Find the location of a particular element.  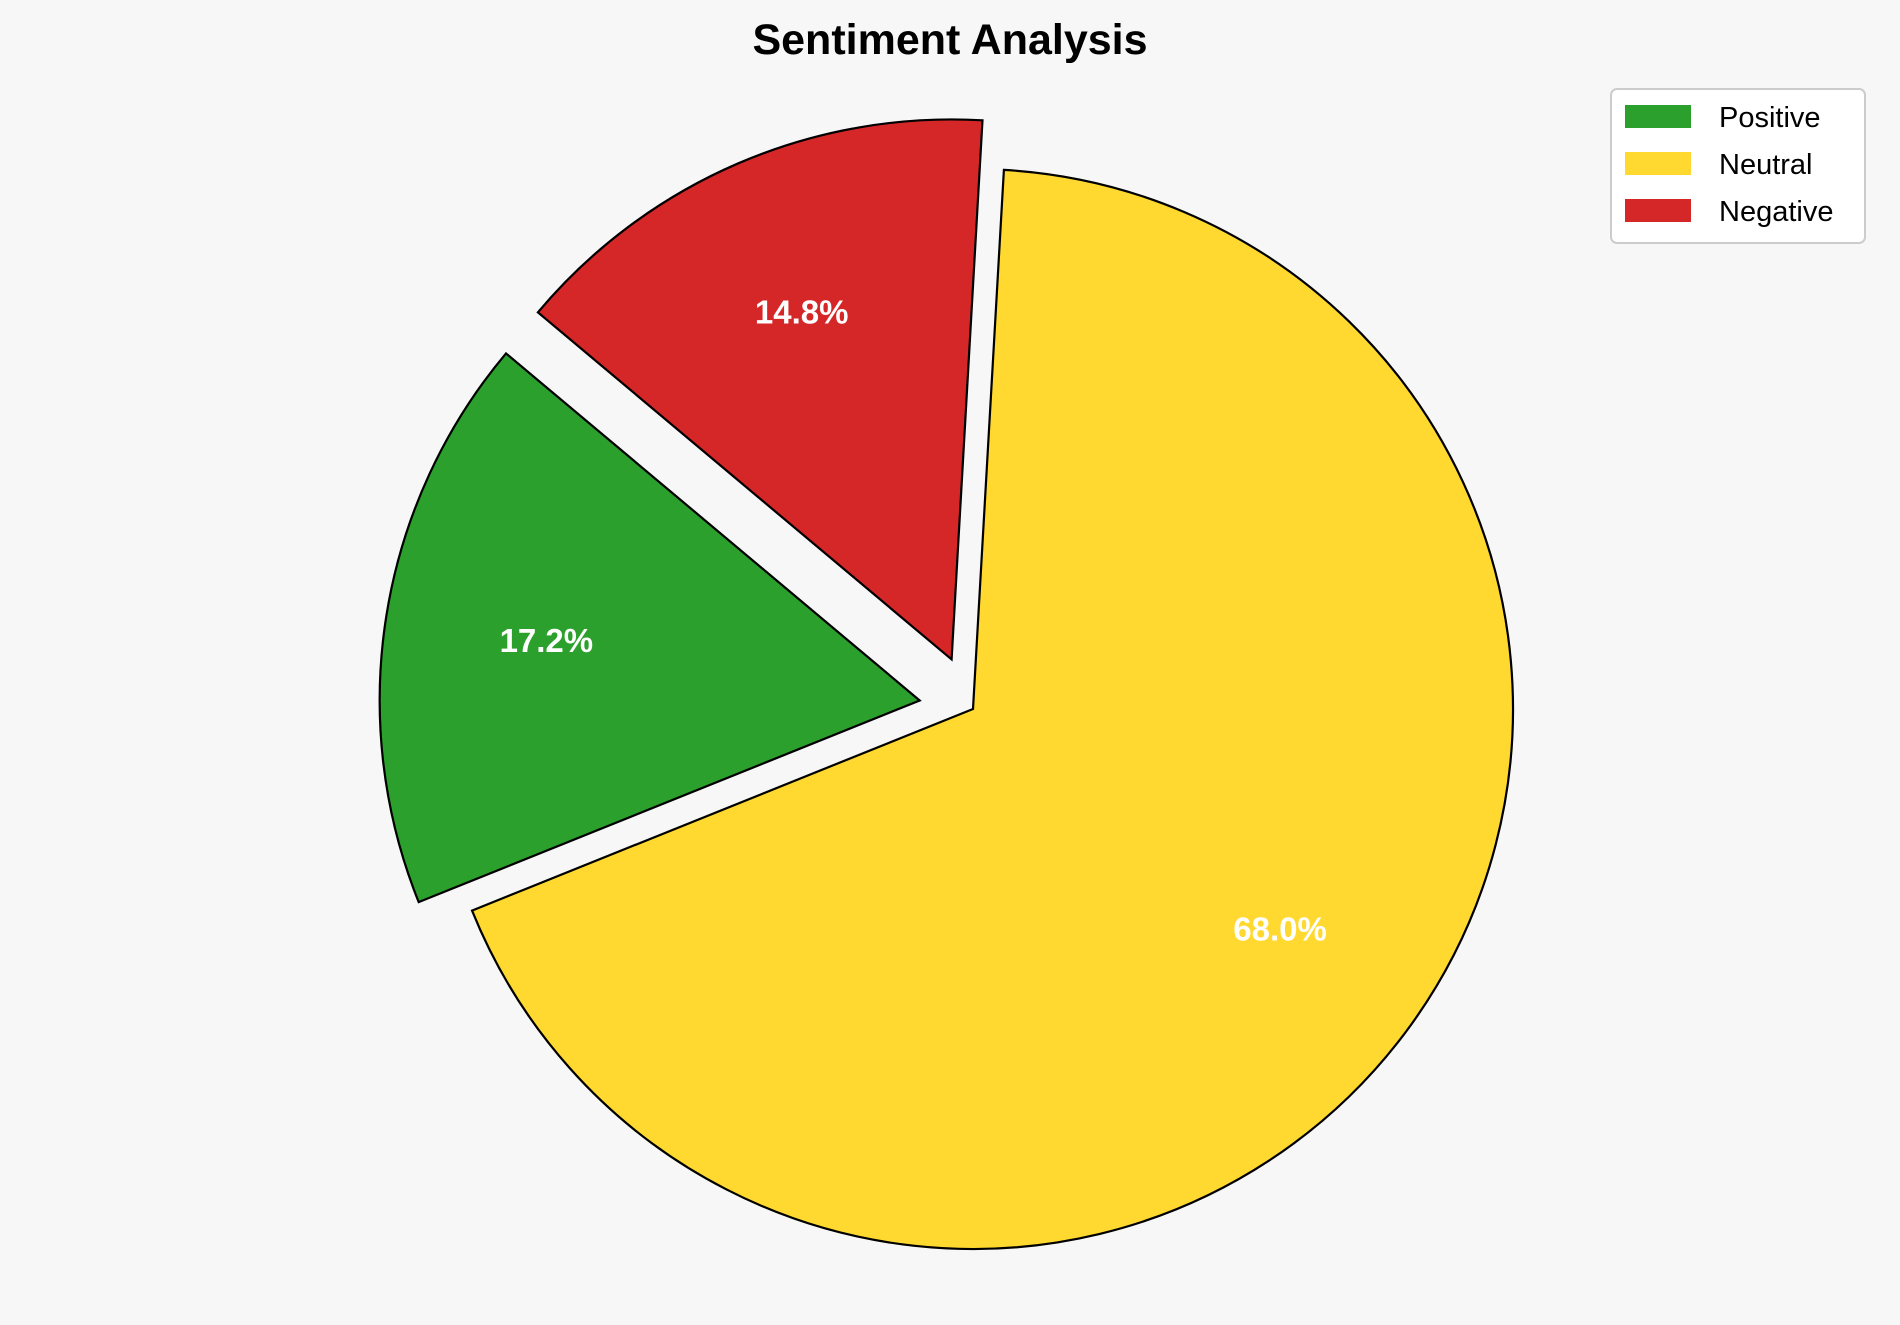

chart-title: Sentiment Analysis is located at coordinates (949, 40).